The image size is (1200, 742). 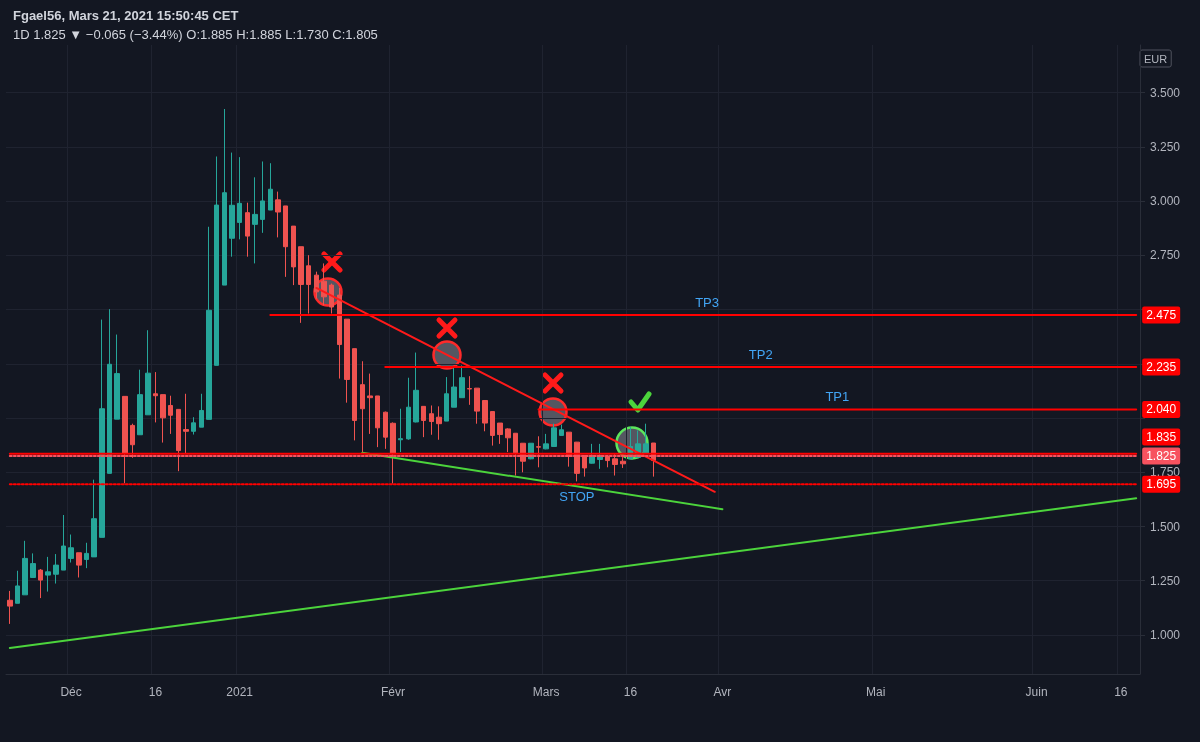 What do you see at coordinates (1165, 472) in the screenshot?
I see `y-tick-label: 1.750` at bounding box center [1165, 472].